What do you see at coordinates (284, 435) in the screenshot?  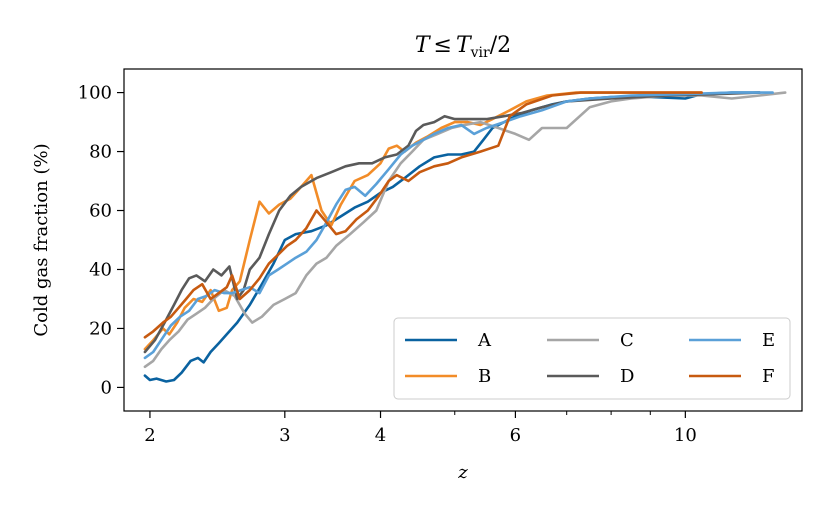 I see `x-tick-label-3: 3` at bounding box center [284, 435].